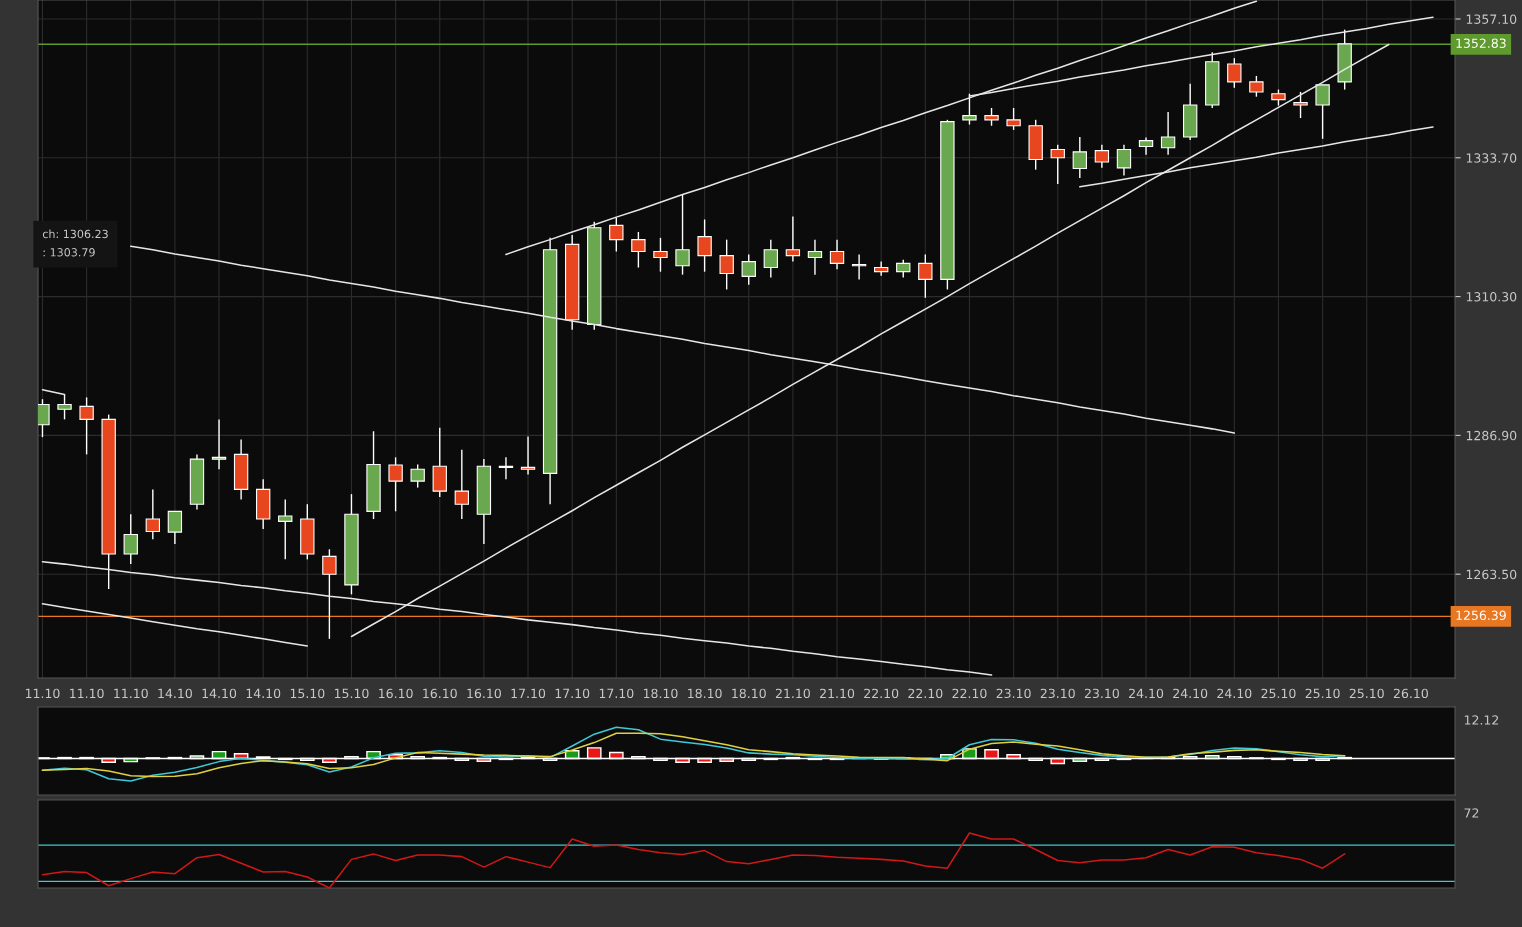  I want to click on x-tick-label: 26.10, so click(1410, 693).